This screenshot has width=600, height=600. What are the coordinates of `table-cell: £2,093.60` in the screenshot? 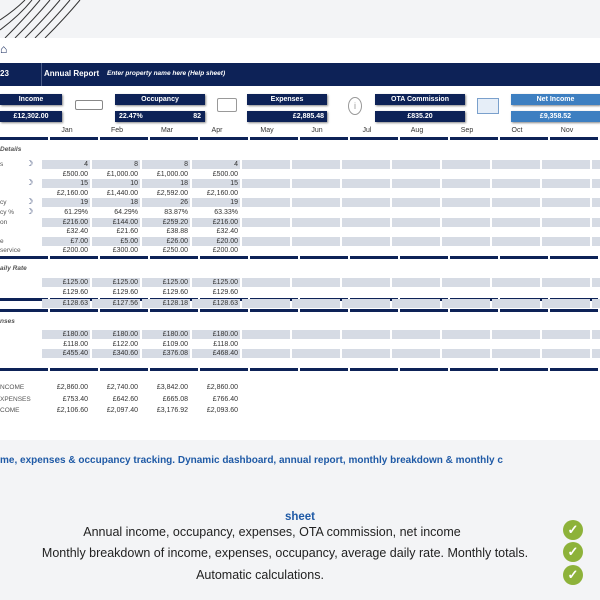 It's located at (222, 410).